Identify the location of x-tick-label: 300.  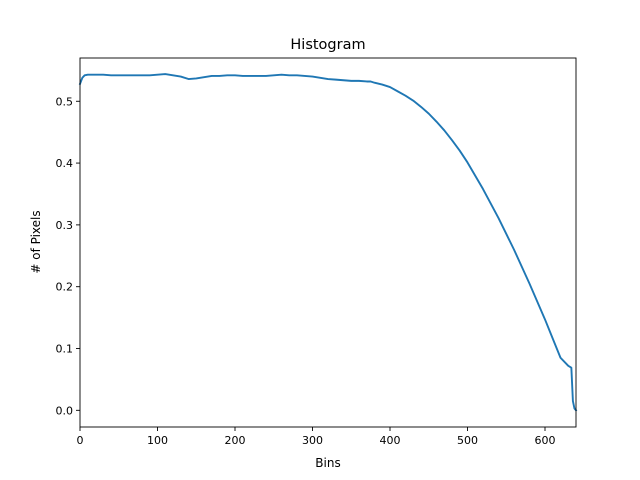
(312, 440).